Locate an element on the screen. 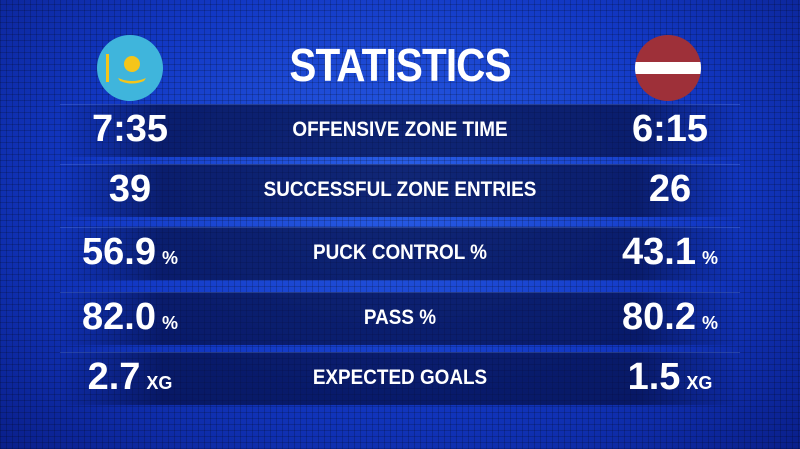  right-stat: 1.5 XG is located at coordinates (670, 377).